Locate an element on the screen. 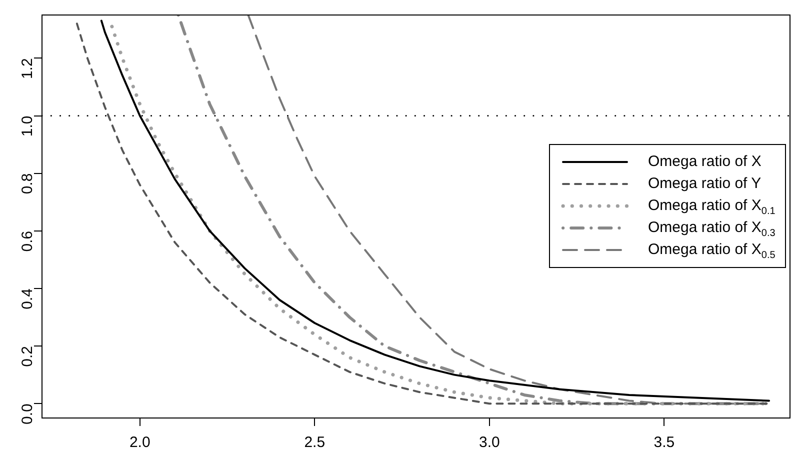 The image size is (801, 466). legend-label: Omega ratio of X$_{0.1}$ is located at coordinates (712, 206).